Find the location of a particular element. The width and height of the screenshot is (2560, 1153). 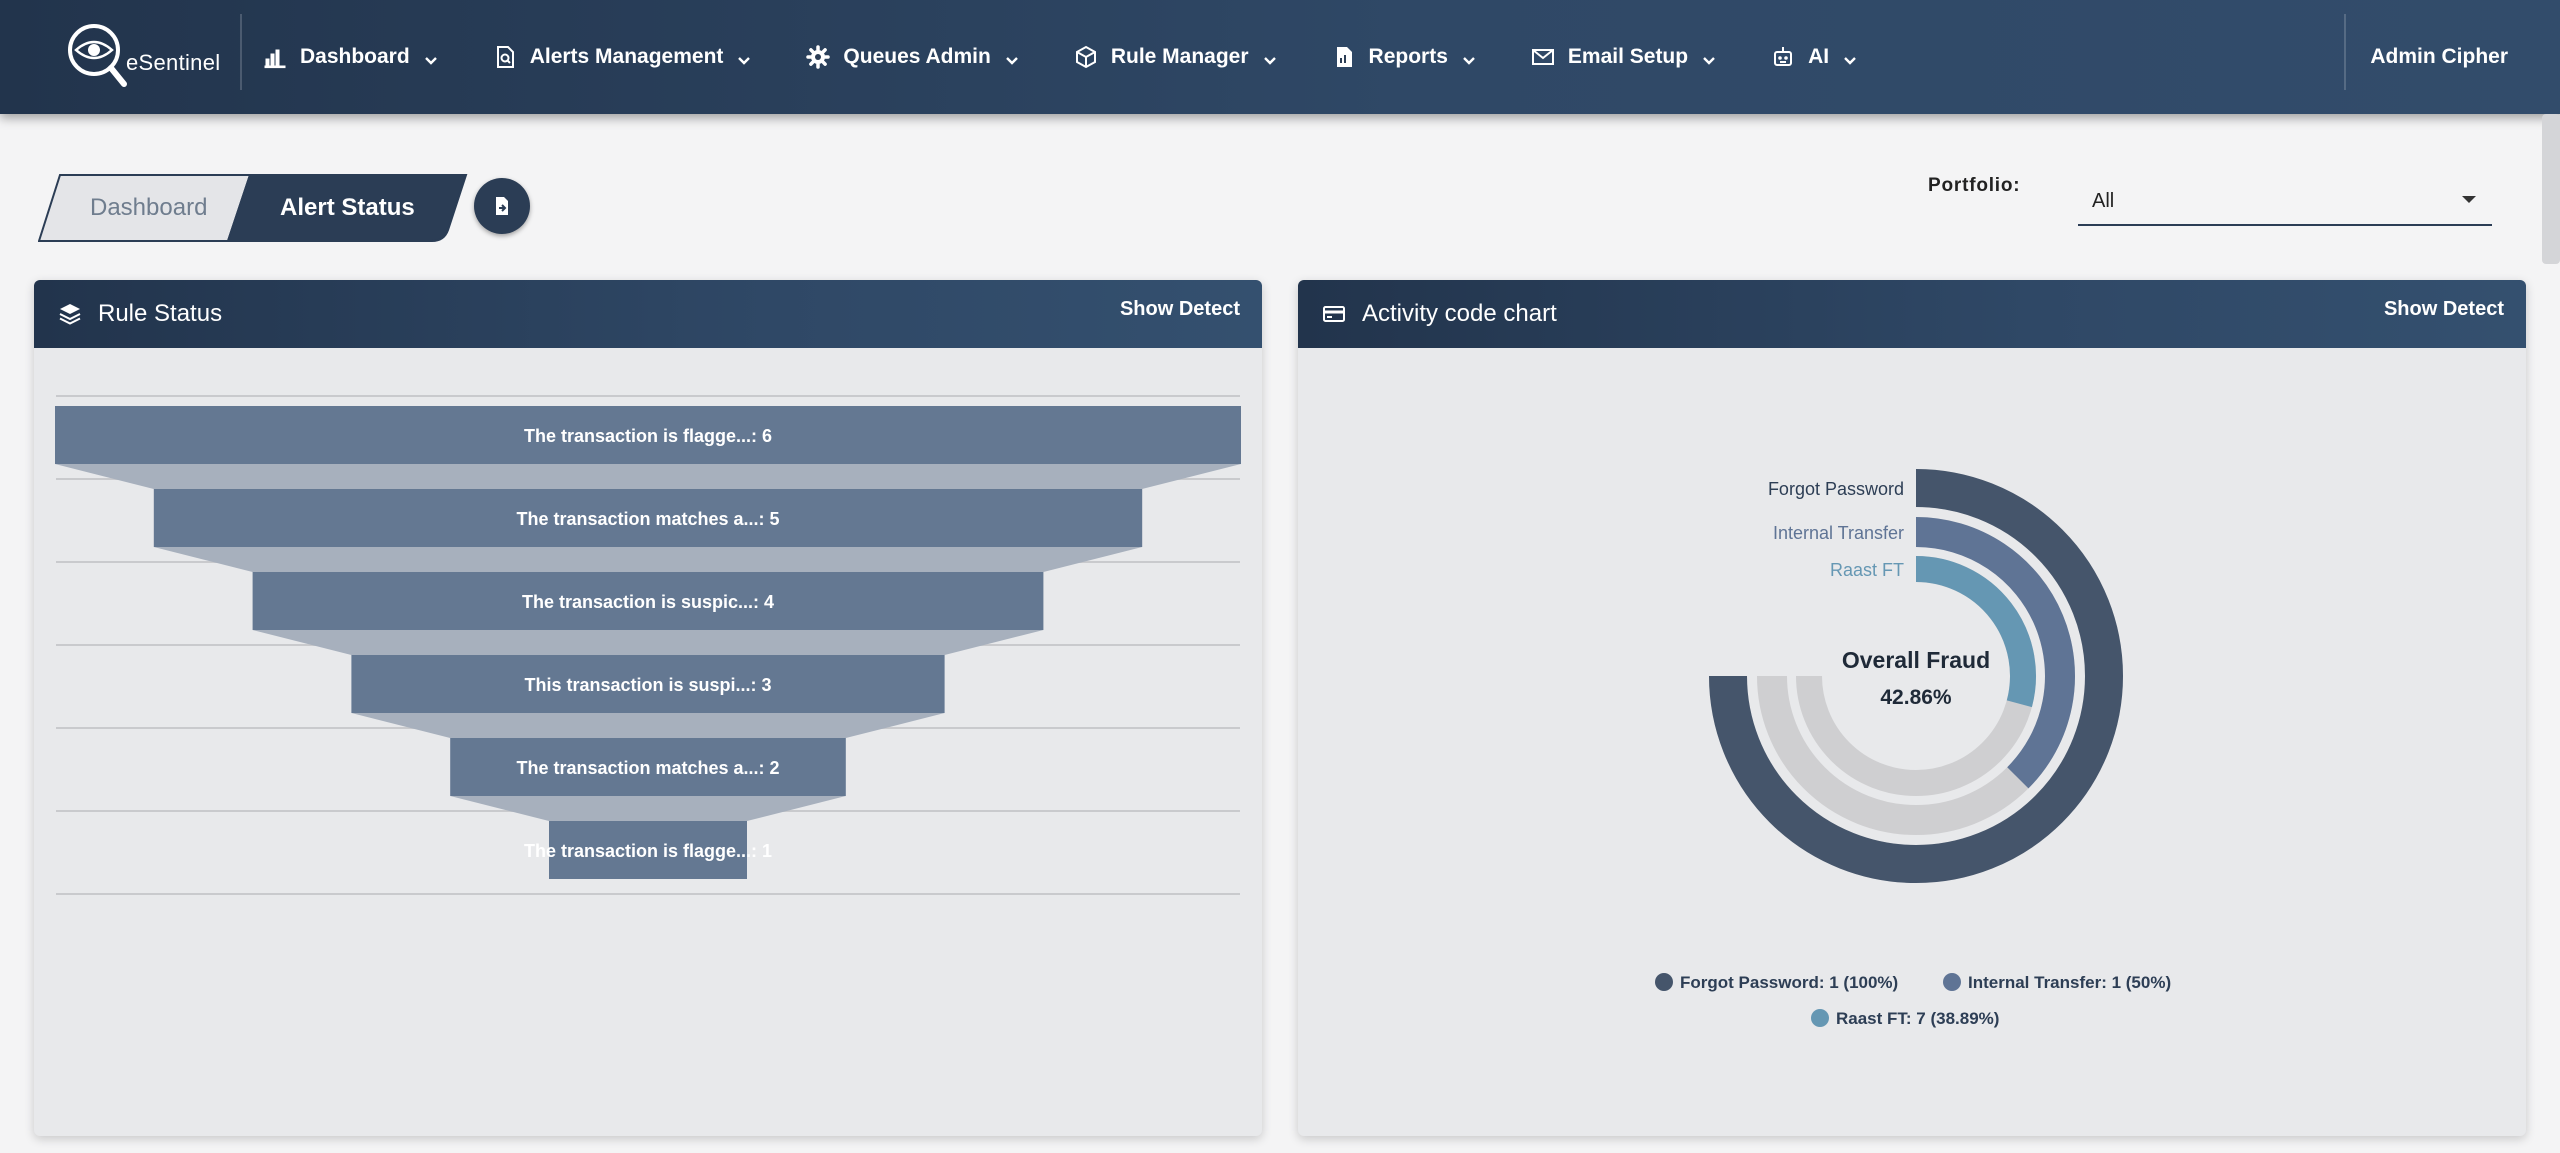

radial-series-label: Internal Transfer is located at coordinates (1838, 533).